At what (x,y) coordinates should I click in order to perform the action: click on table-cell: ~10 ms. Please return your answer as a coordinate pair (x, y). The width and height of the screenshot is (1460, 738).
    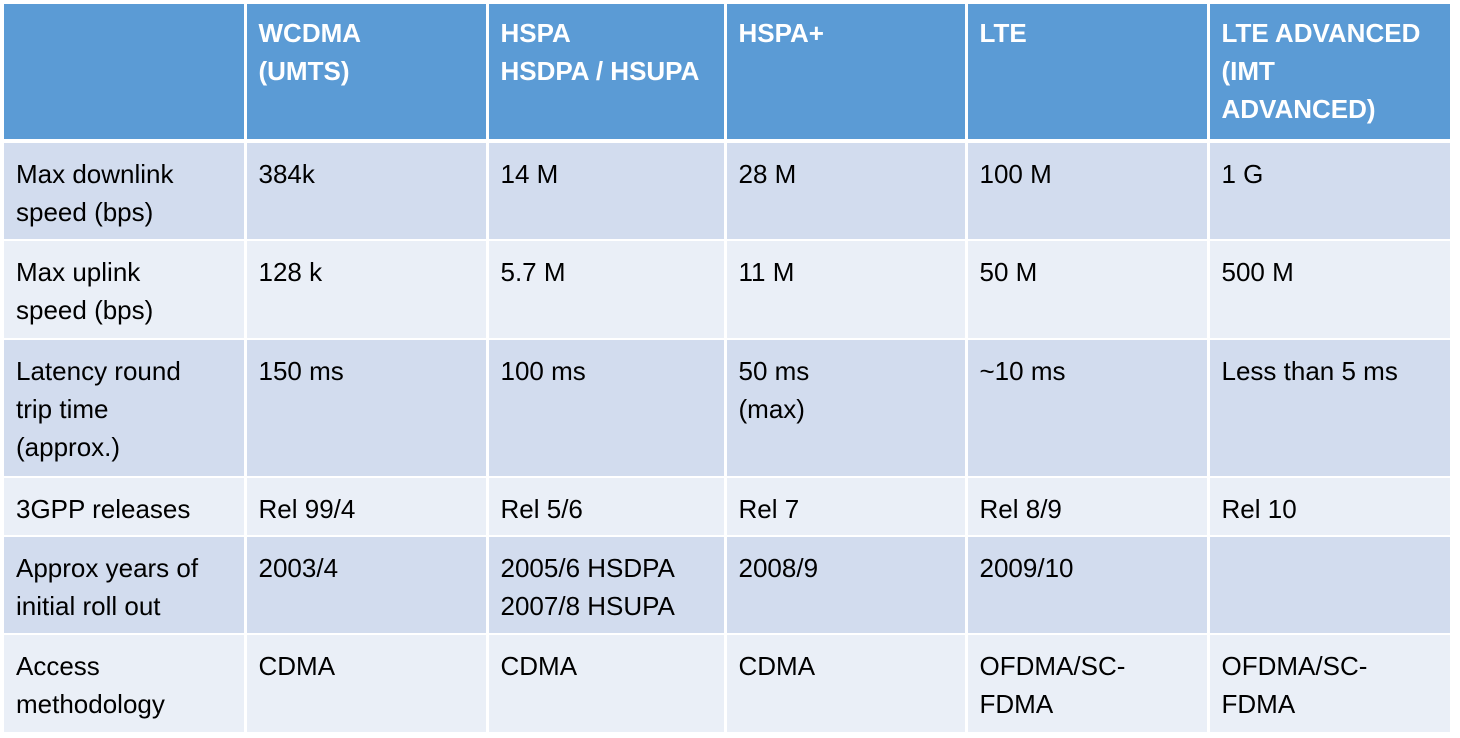
    Looking at the image, I should click on (1087, 408).